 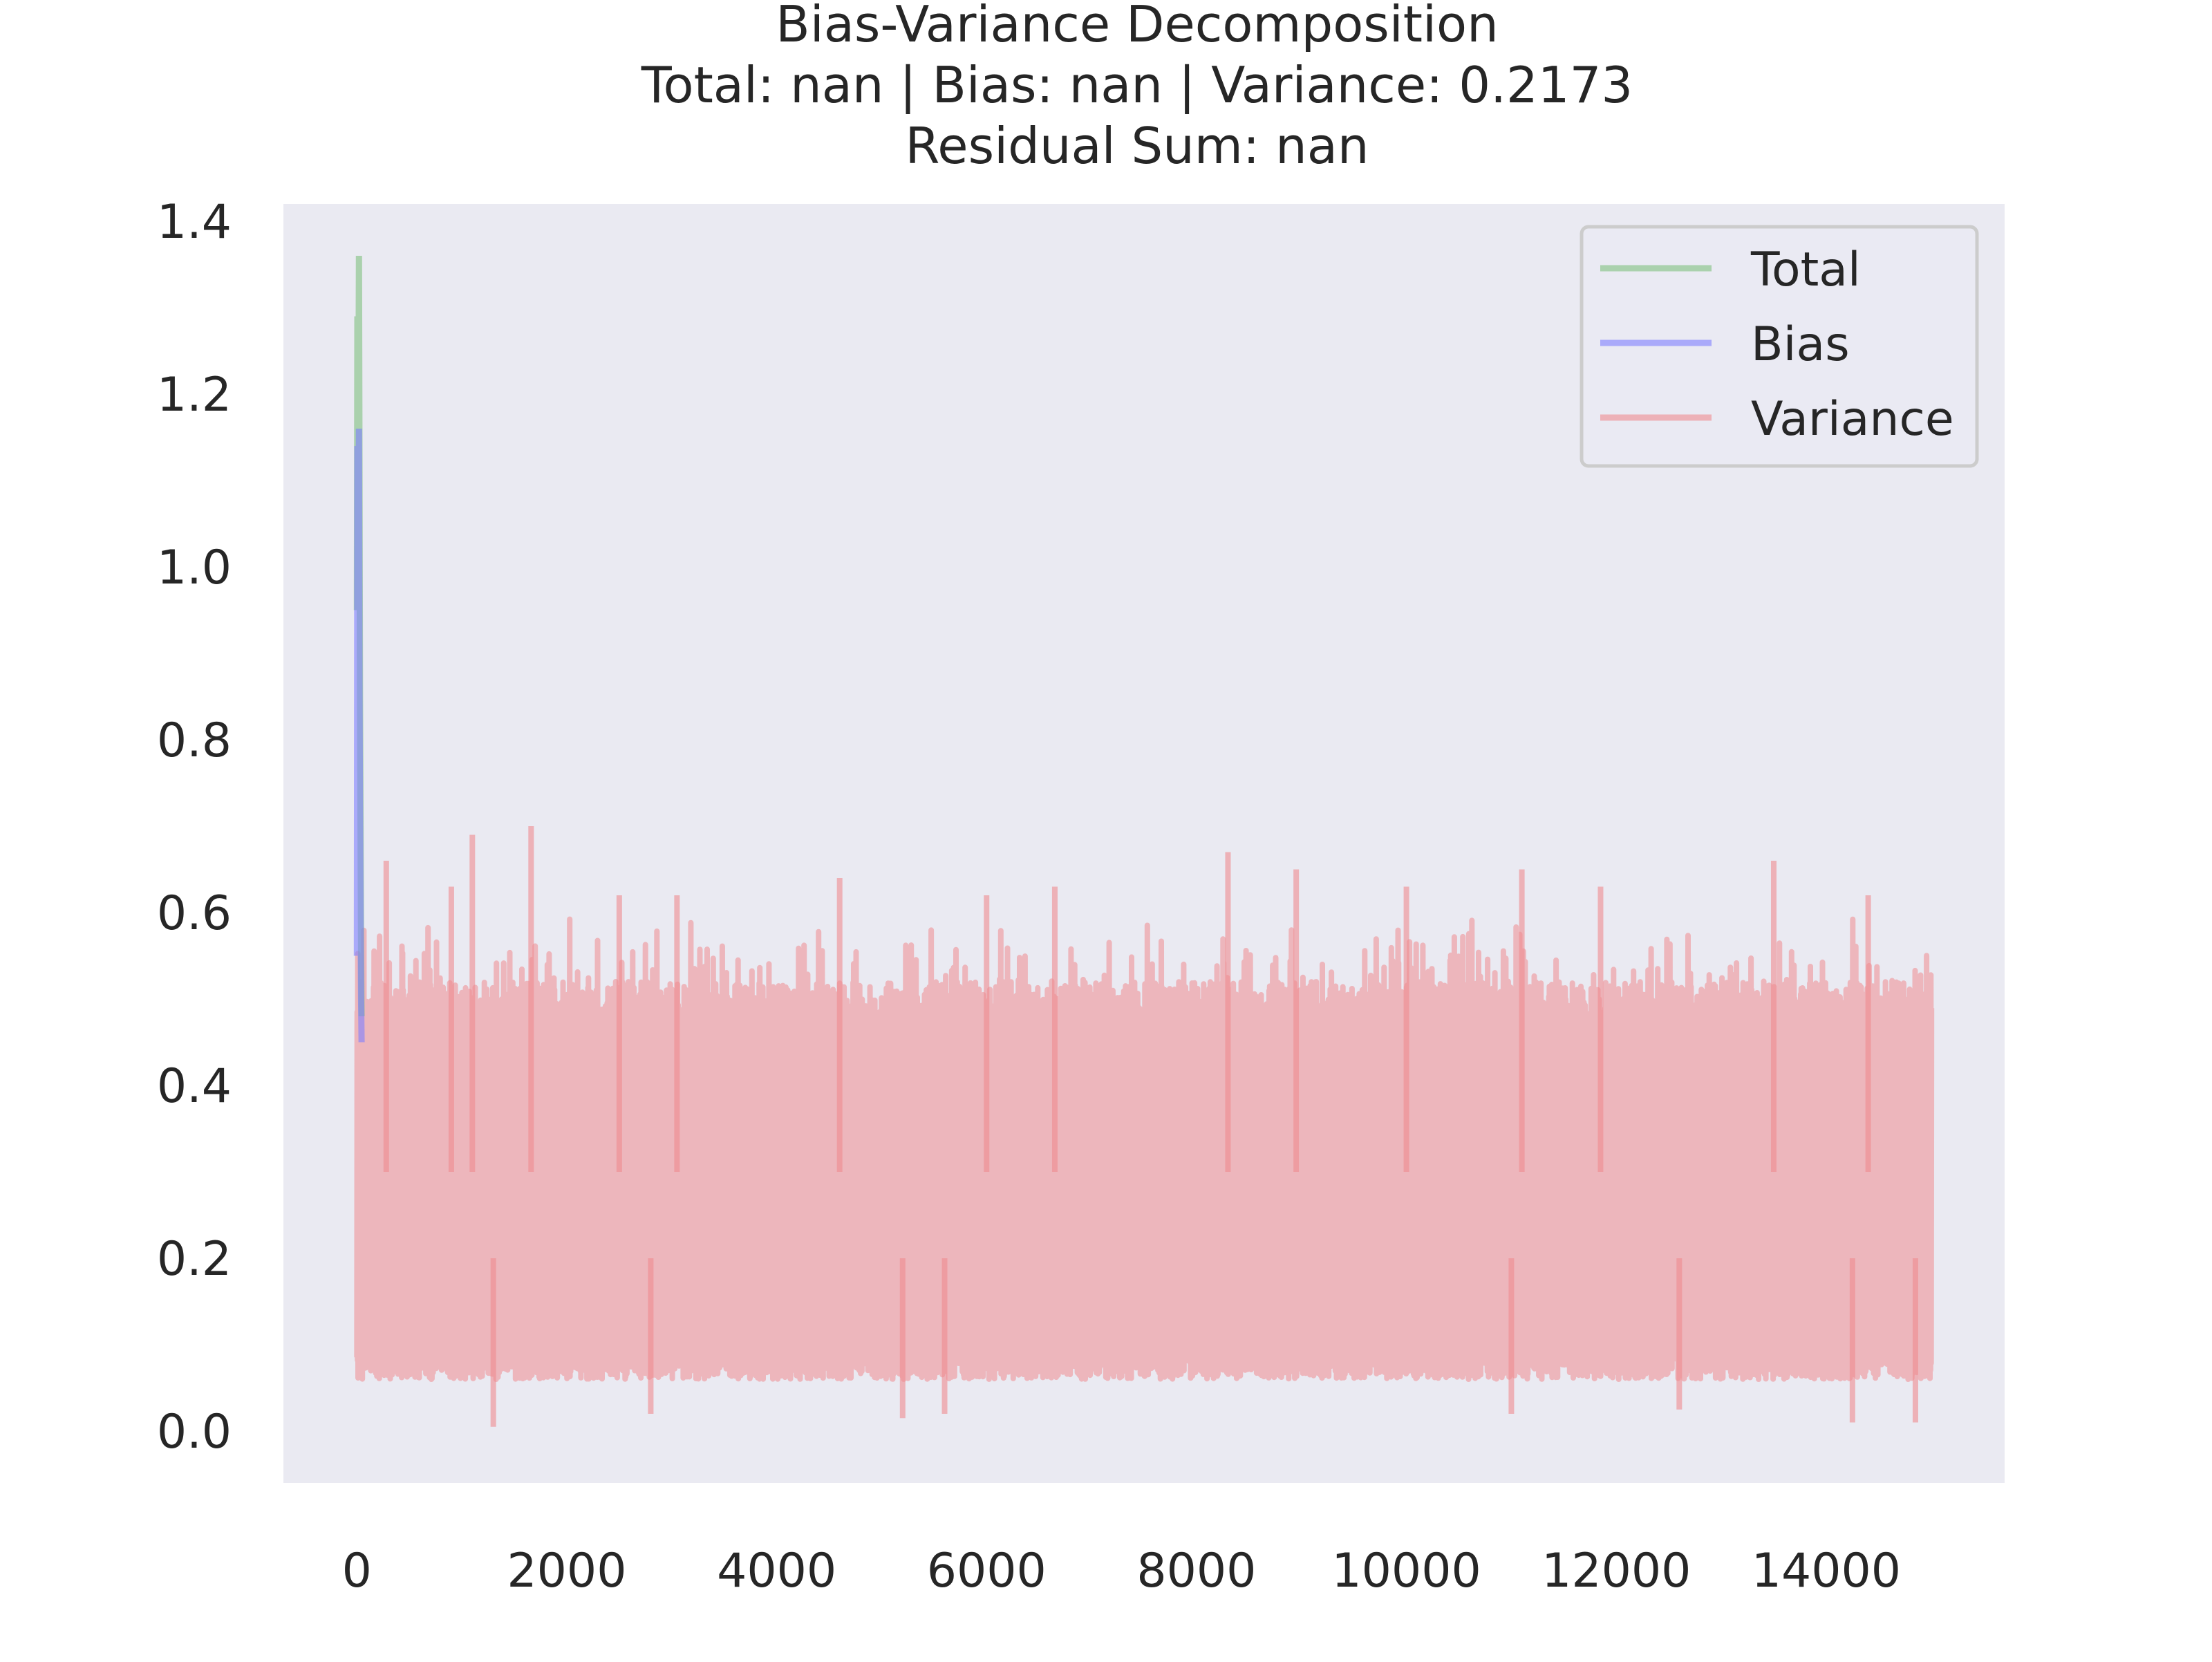 What do you see at coordinates (1121, 1571) in the screenshot?
I see `x-axis-ticks: 0 2000 4000 6000 8000 10000 12000 14000` at bounding box center [1121, 1571].